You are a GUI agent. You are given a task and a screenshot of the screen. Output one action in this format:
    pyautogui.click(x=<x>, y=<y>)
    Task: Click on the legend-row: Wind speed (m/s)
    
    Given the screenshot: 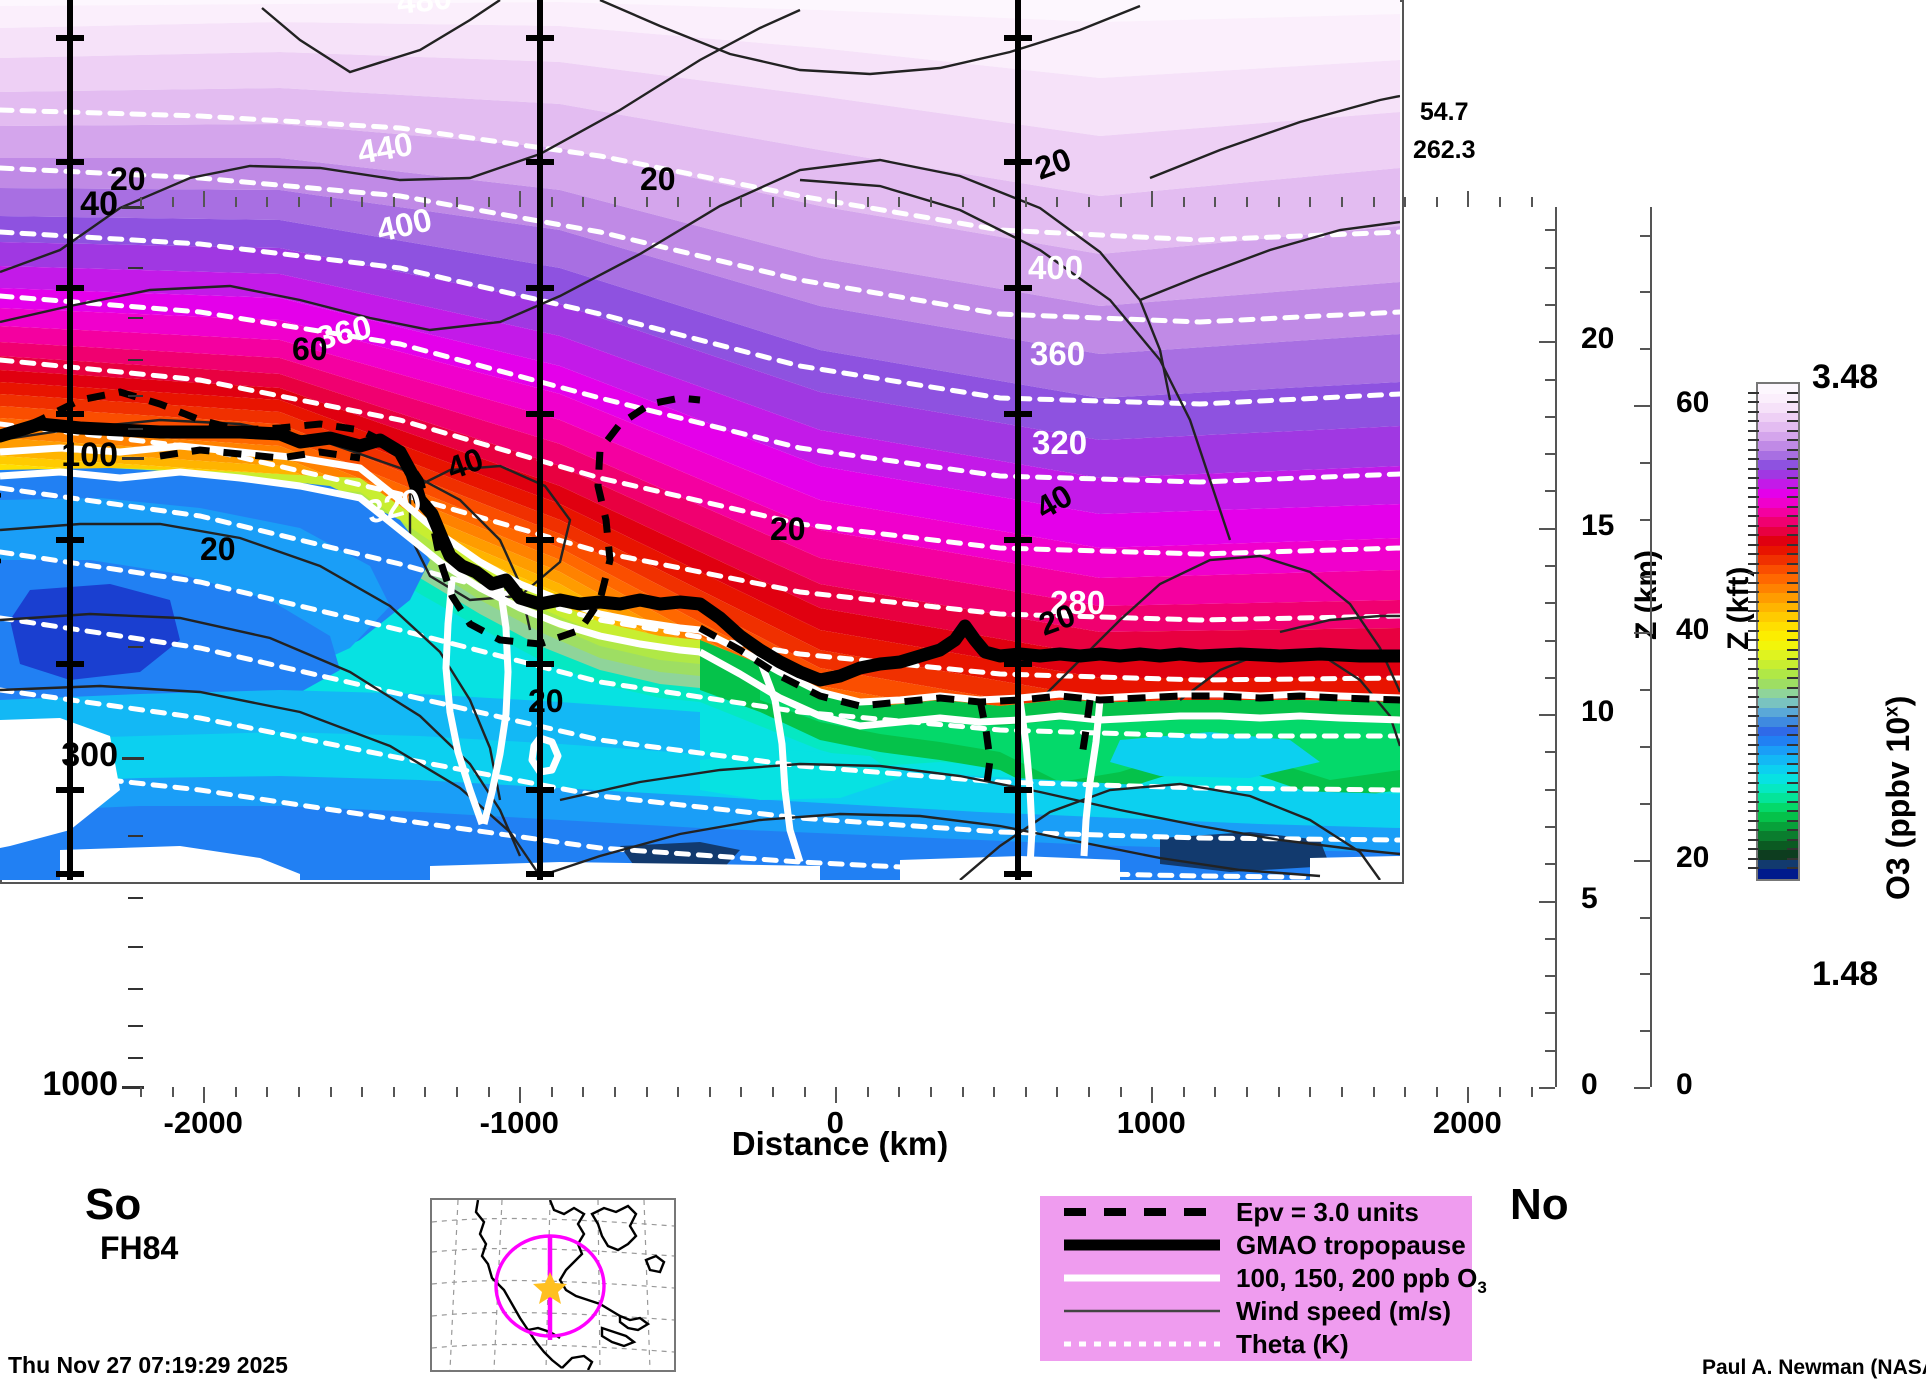 What is the action you would take?
    pyautogui.click(x=1256, y=1311)
    